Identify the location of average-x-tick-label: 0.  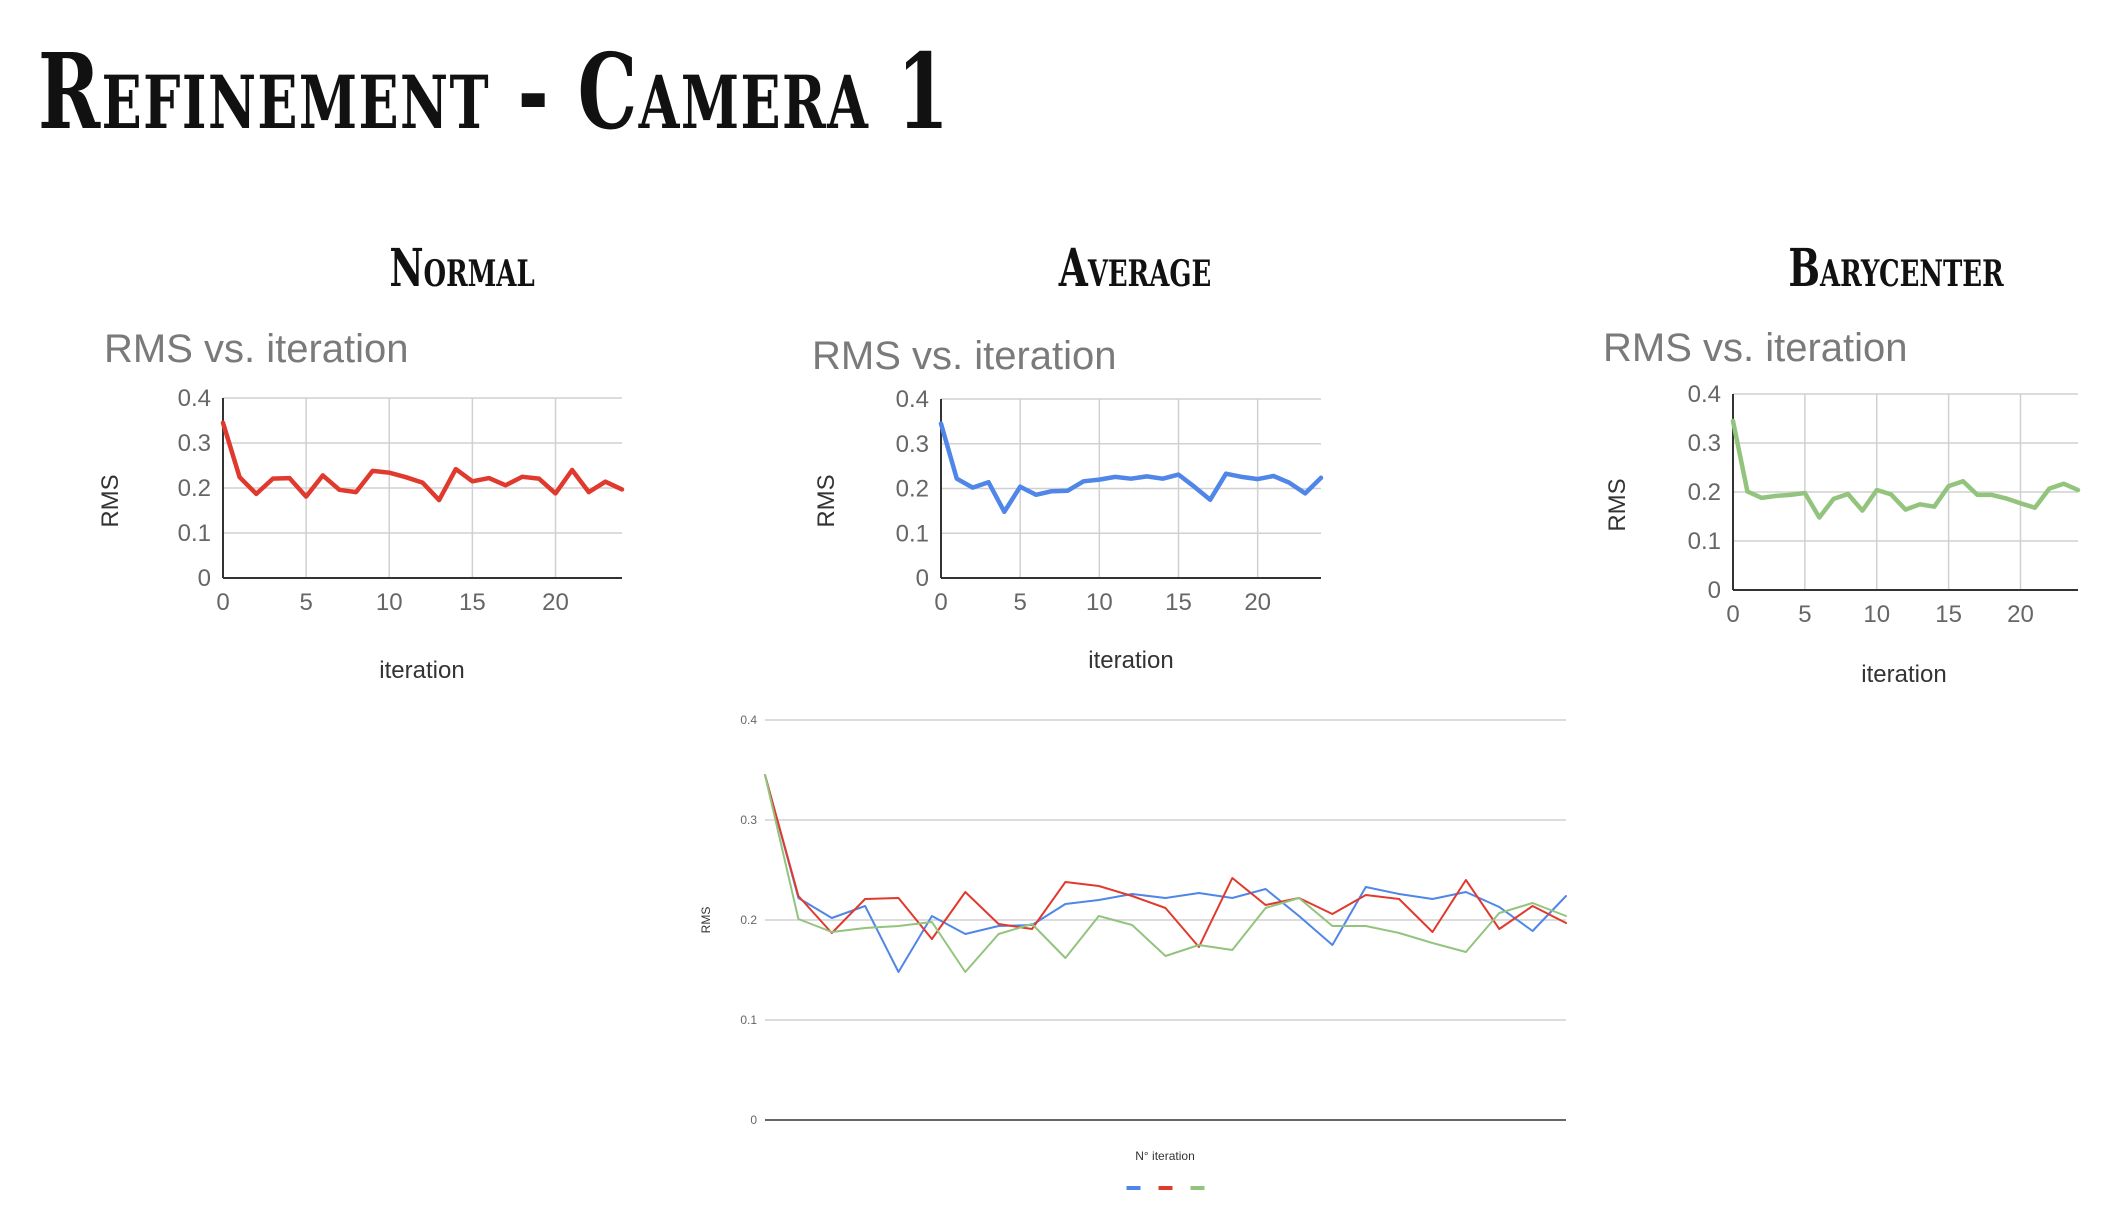
(940, 602).